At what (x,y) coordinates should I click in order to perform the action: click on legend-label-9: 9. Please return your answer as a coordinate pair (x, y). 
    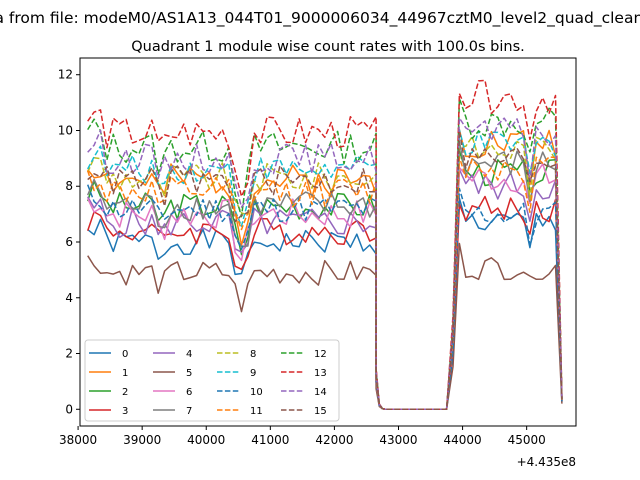
    Looking at the image, I should click on (253, 373).